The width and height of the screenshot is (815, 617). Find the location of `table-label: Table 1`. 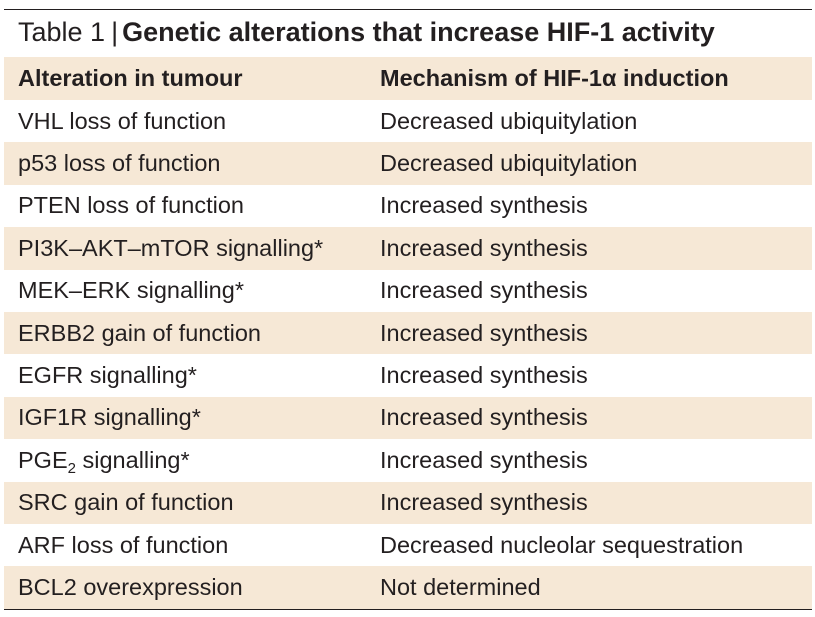

table-label: Table 1 is located at coordinates (62, 32).